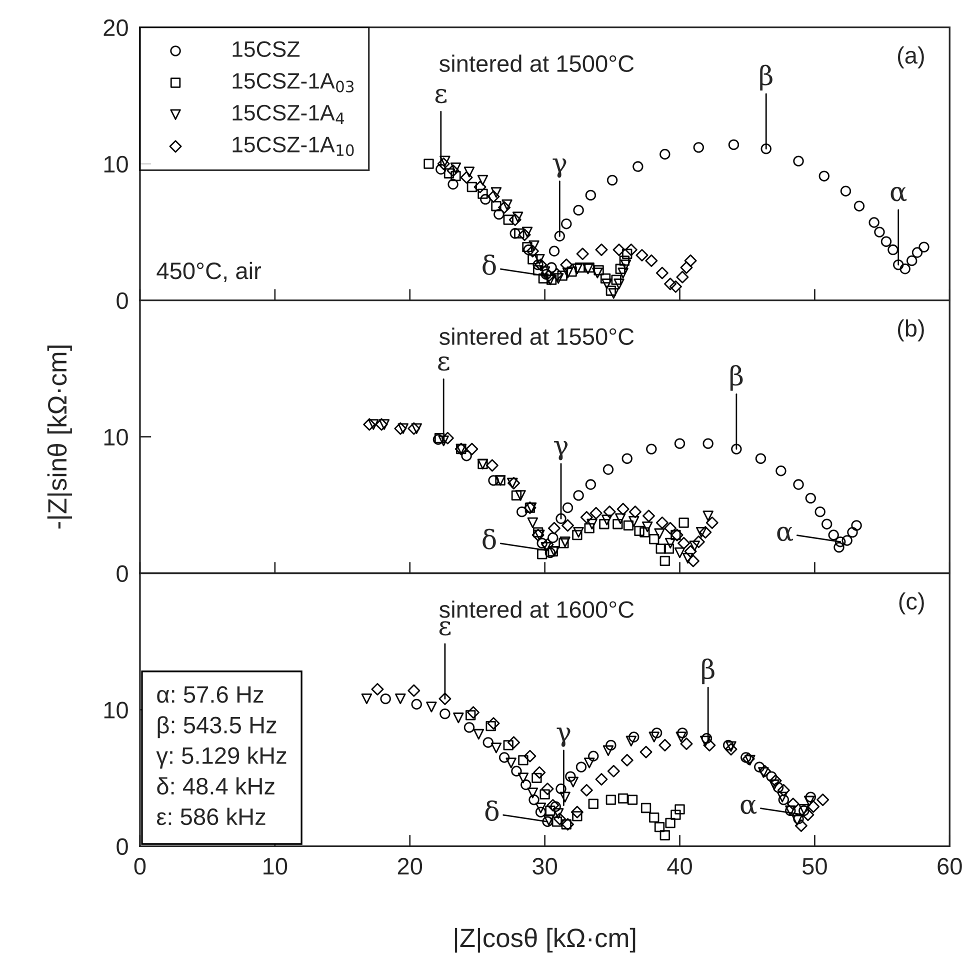 This screenshot has width=972, height=976. Describe the element at coordinates (911, 330) in the screenshot. I see `annotation: (b)` at that location.